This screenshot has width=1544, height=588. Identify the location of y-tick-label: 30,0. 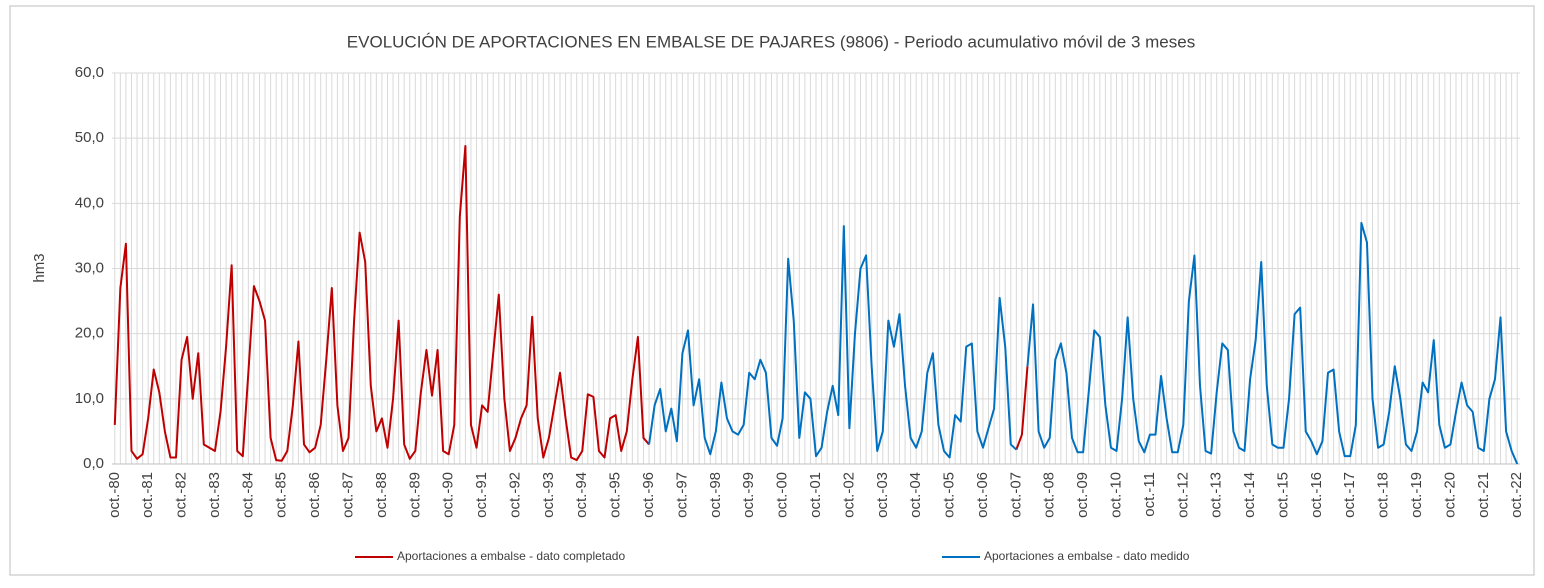
(89, 267).